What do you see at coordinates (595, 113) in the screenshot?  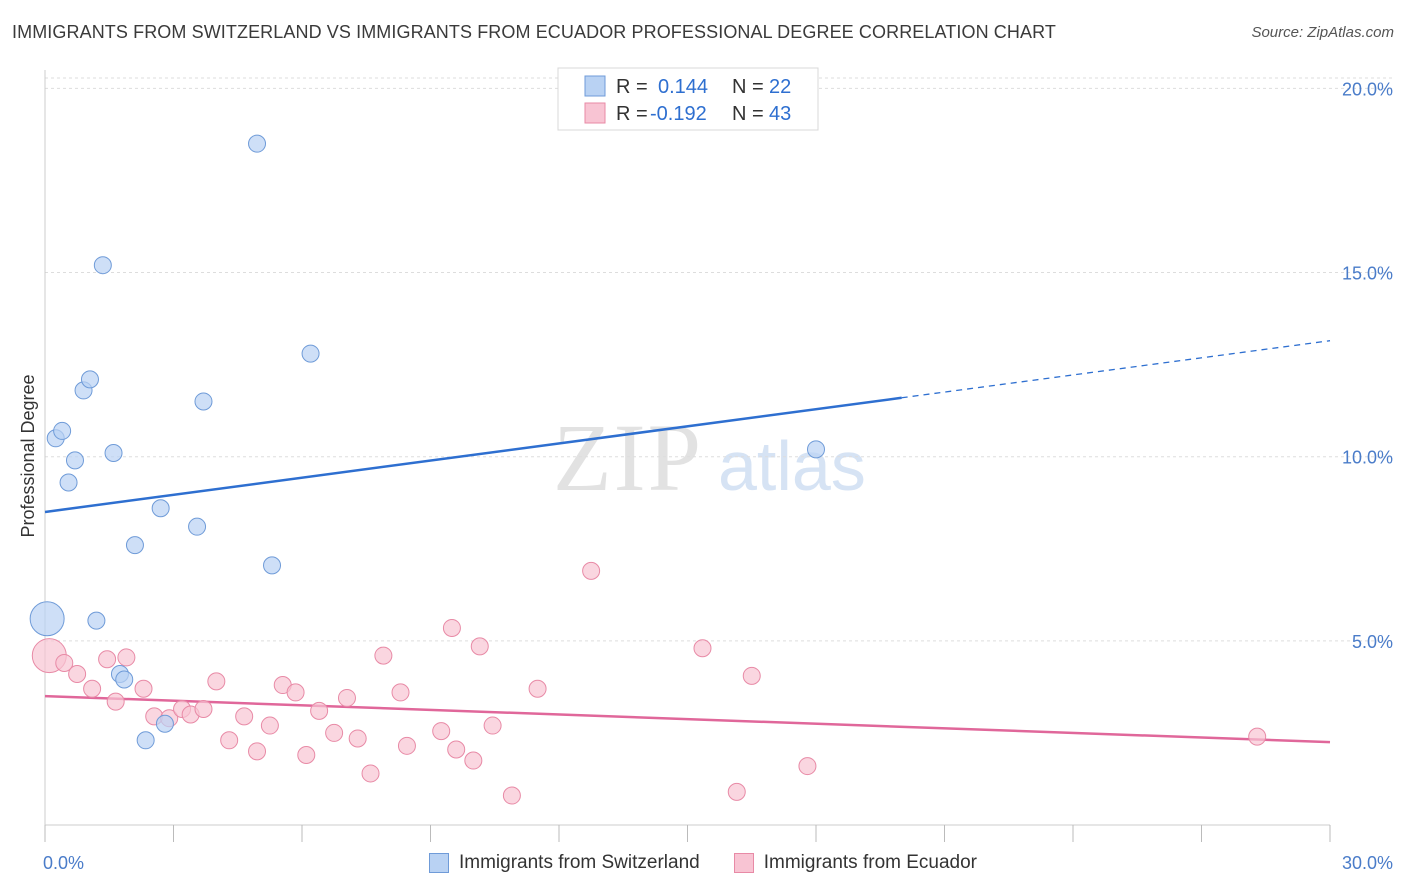 I see `legend-swatch-ecuador` at bounding box center [595, 113].